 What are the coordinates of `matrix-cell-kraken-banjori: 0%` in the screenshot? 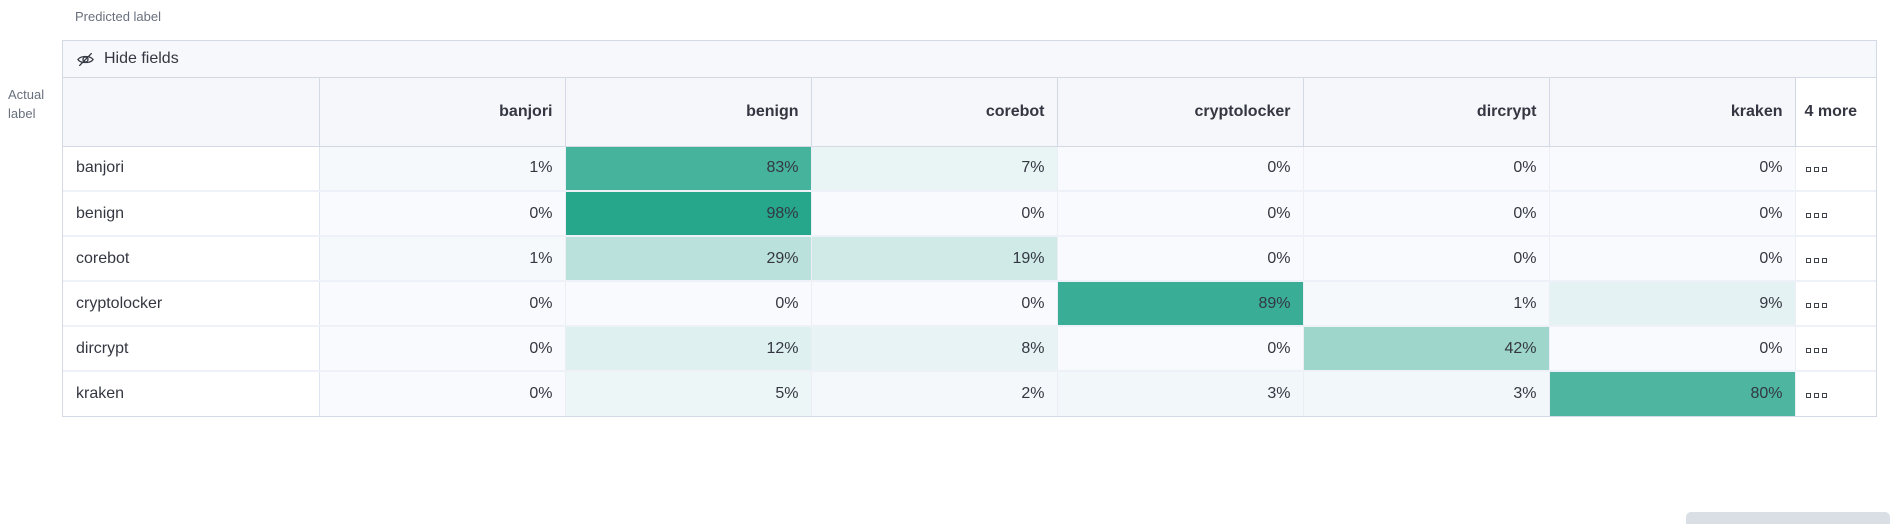 It's located at (442, 393).